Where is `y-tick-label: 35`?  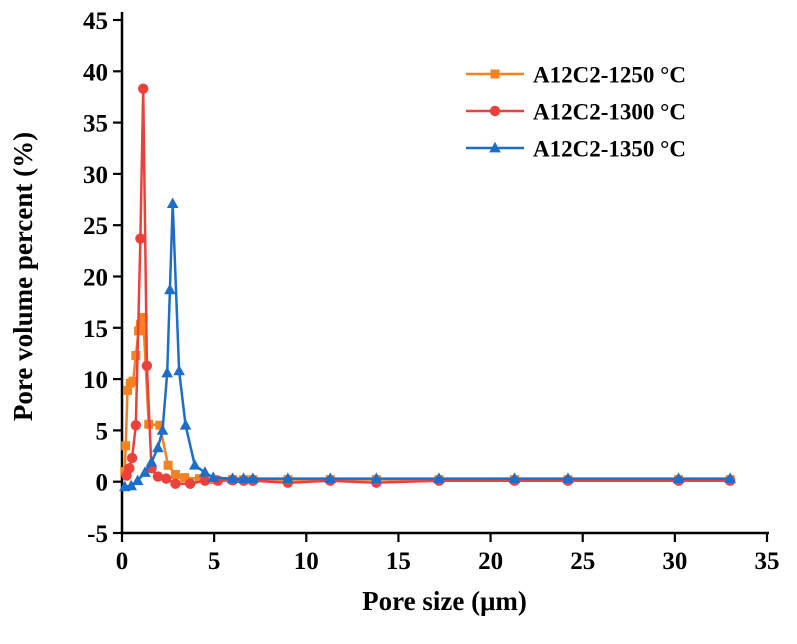
y-tick-label: 35 is located at coordinates (95, 124).